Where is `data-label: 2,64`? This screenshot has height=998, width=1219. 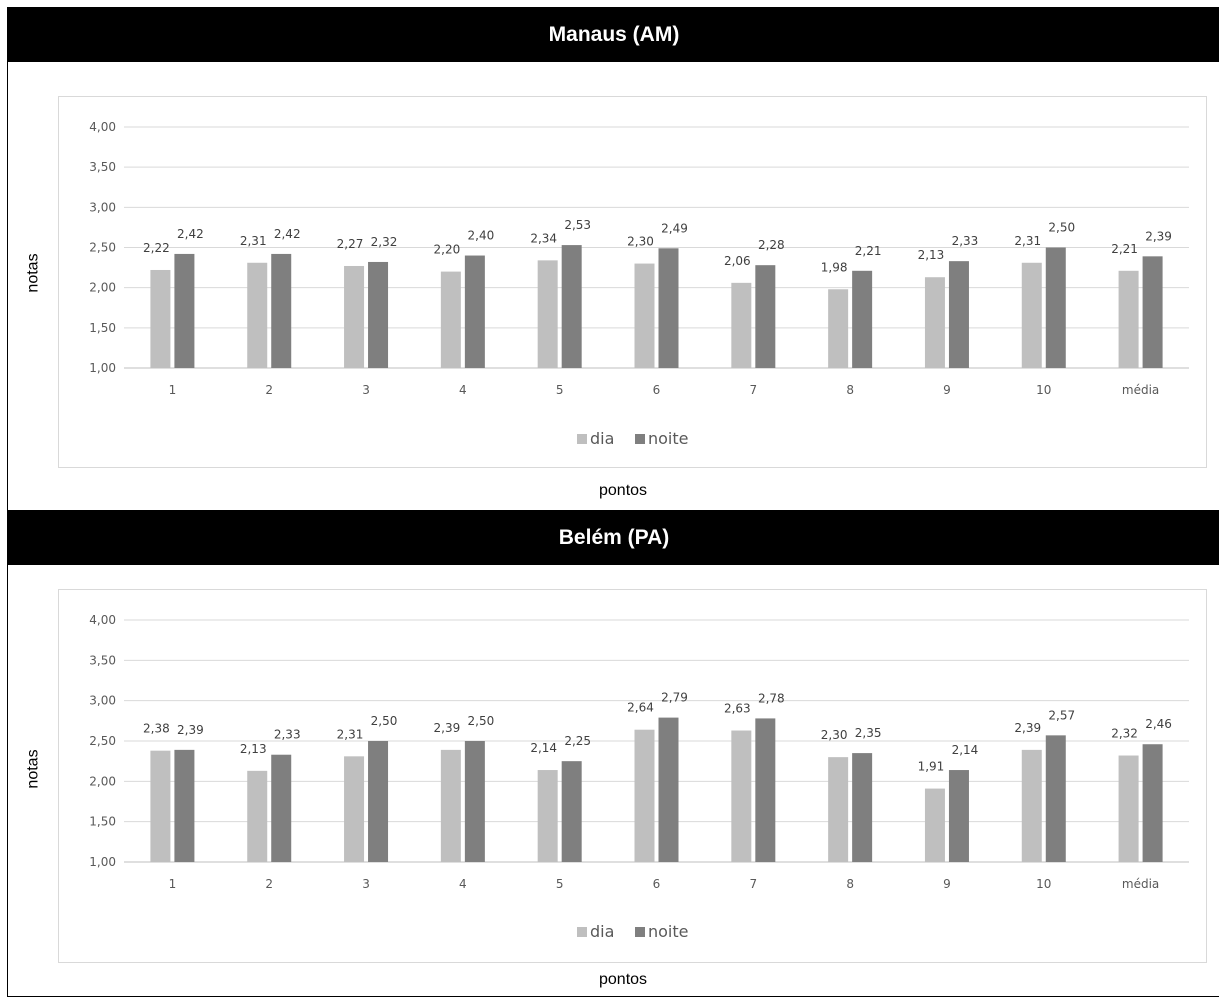 data-label: 2,64 is located at coordinates (640, 708).